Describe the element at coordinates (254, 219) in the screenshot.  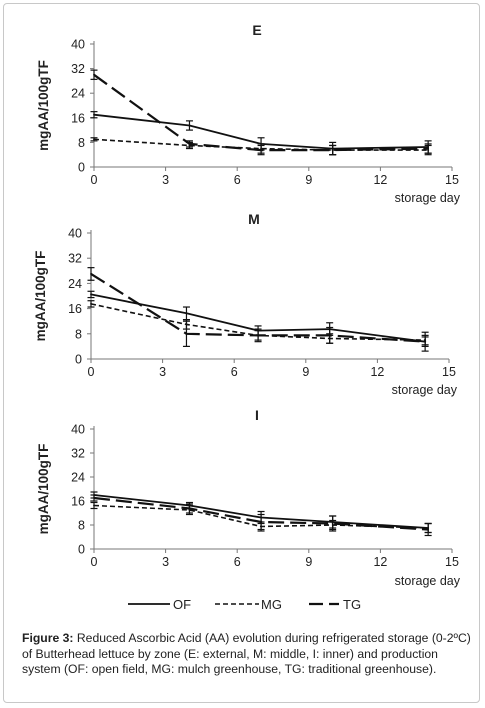
I see `chart-title: M` at that location.